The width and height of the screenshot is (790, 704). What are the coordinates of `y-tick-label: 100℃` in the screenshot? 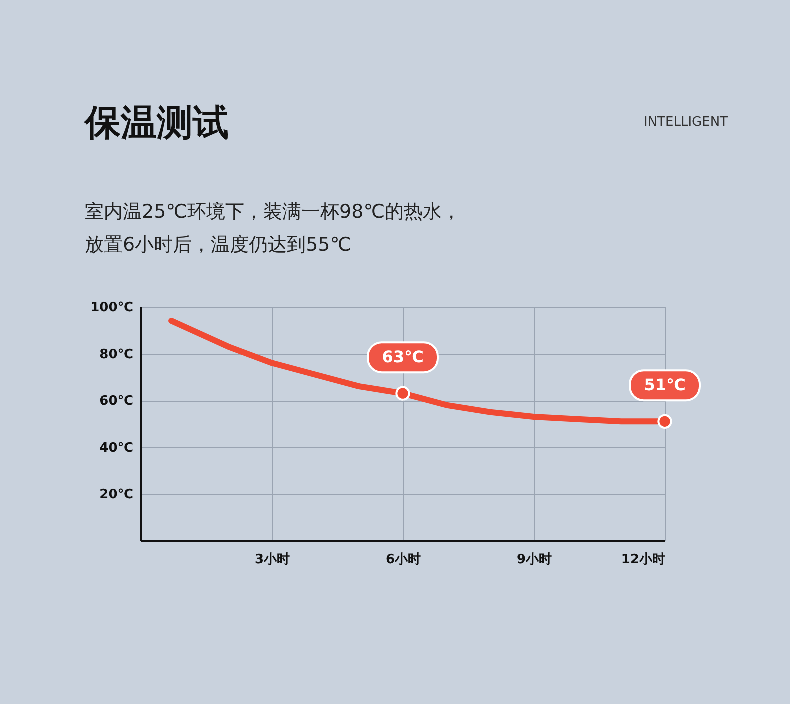 It's located at (112, 308).